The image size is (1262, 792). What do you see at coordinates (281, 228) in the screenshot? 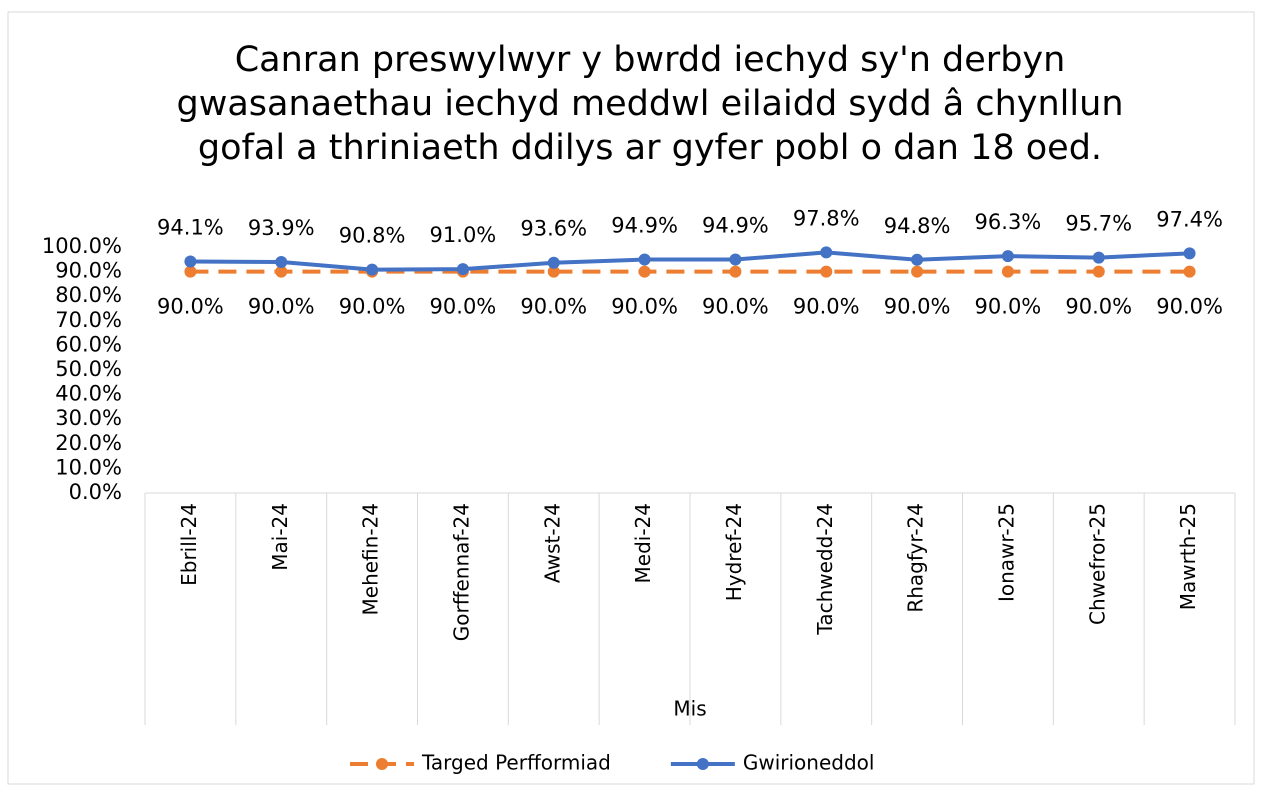
I see `data-label: 93.9%` at bounding box center [281, 228].